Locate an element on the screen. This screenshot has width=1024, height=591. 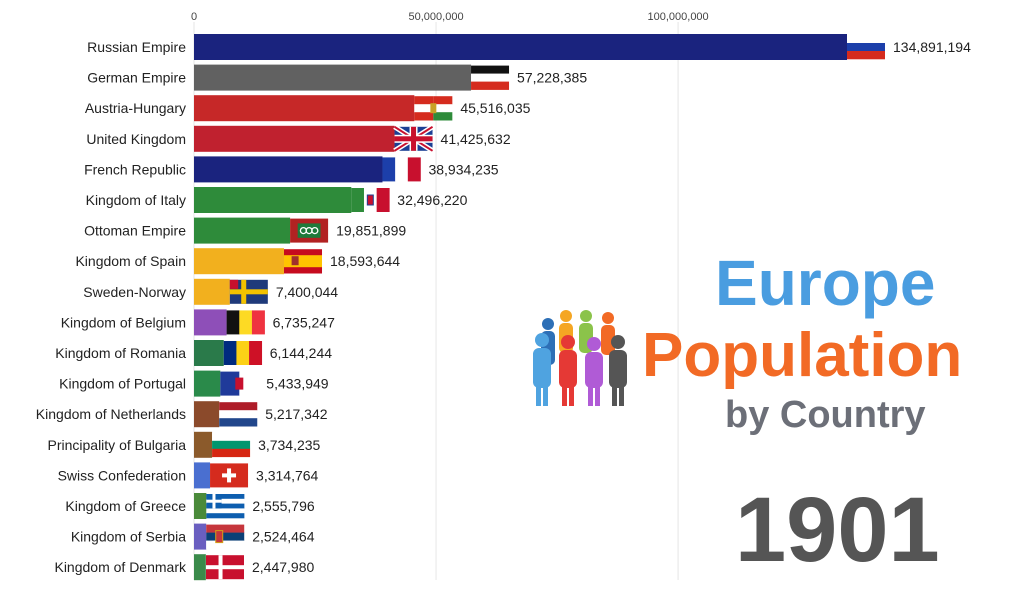
value-label: 18,593,644 is located at coordinates (365, 261).